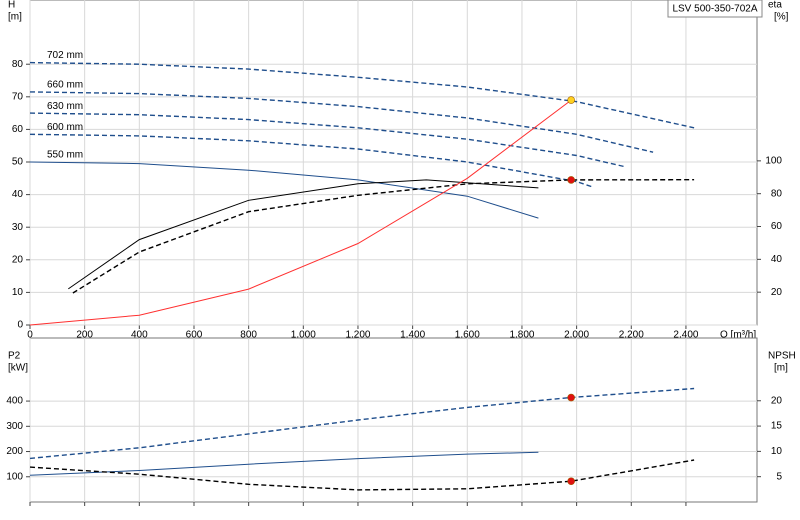 This screenshot has height=520, width=800. I want to click on x-tick-label: 2,000, so click(576, 335).